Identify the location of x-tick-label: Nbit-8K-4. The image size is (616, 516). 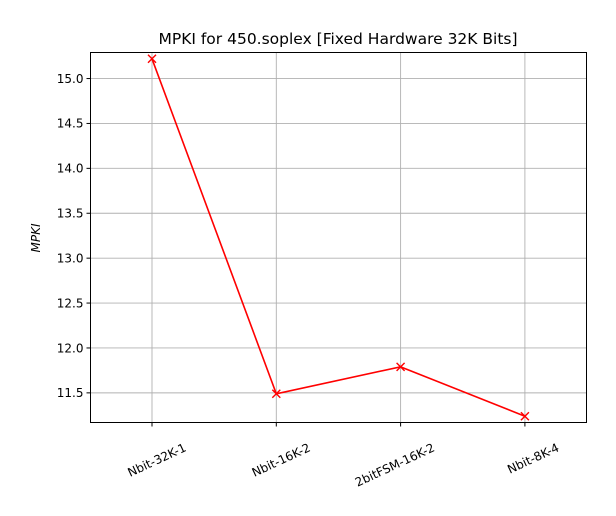
(533, 459).